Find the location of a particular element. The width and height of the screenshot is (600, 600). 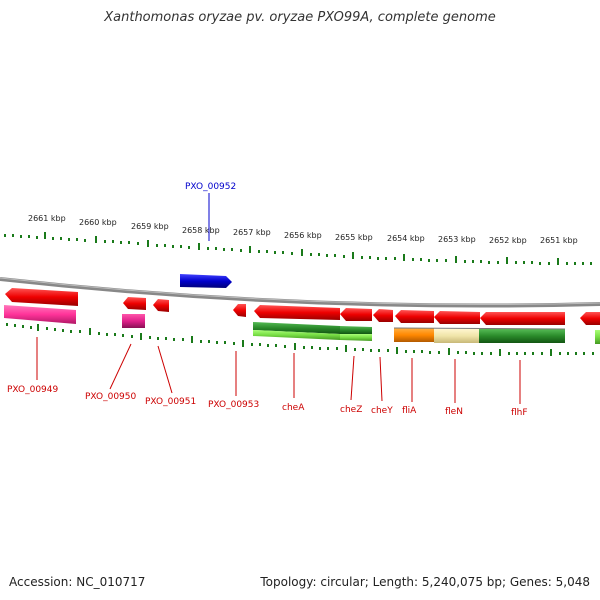

gene-label-pxo-00953: PXO_00953 is located at coordinates (233, 405).